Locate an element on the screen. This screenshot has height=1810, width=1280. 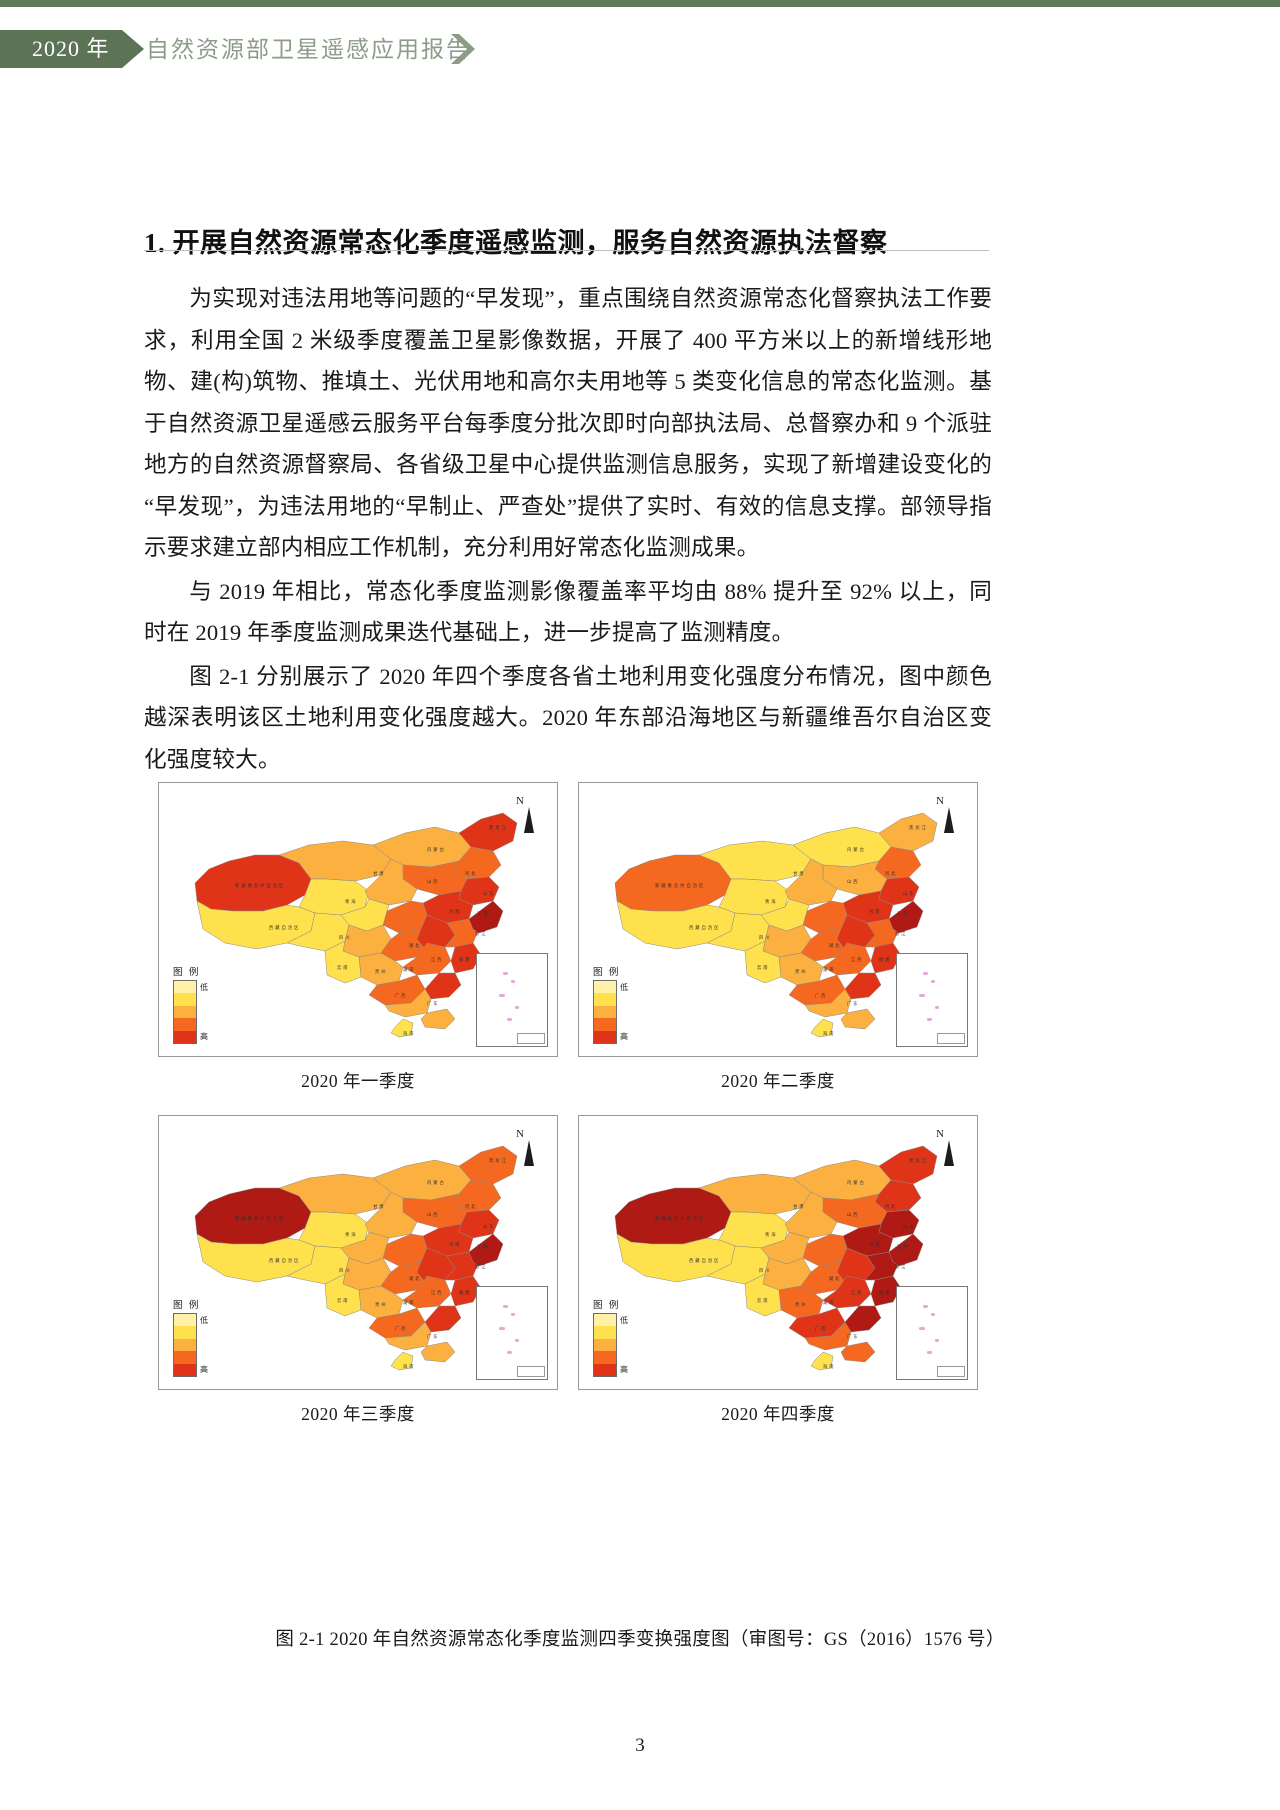
map-caption-q4: 2020 年四季度 is located at coordinates (778, 1414).